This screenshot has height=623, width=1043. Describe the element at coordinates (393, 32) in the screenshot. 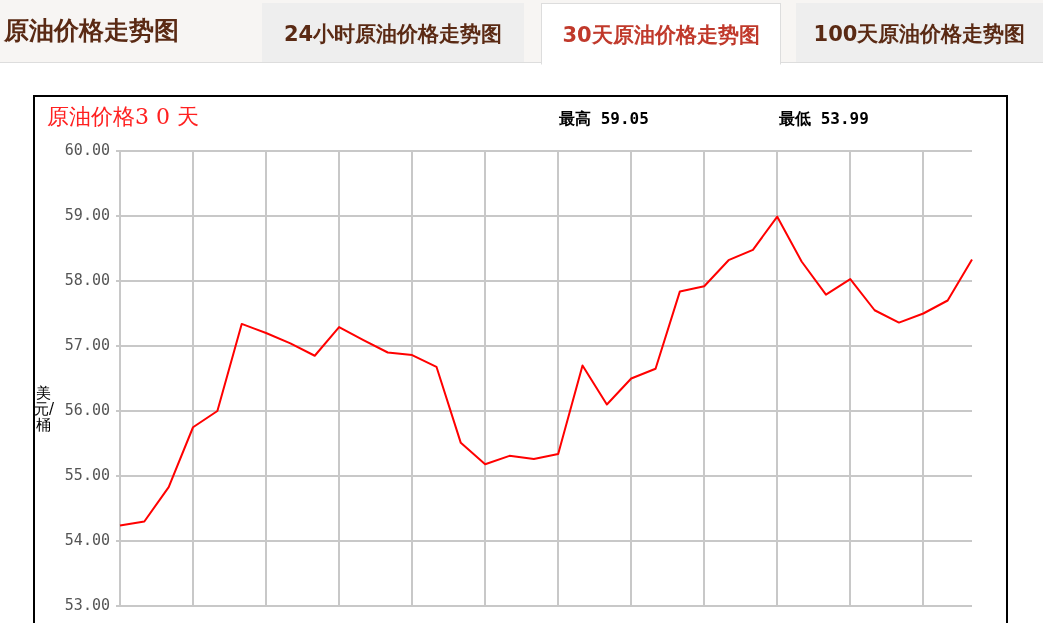

I see `text: 24小时原油价格走势图` at that location.